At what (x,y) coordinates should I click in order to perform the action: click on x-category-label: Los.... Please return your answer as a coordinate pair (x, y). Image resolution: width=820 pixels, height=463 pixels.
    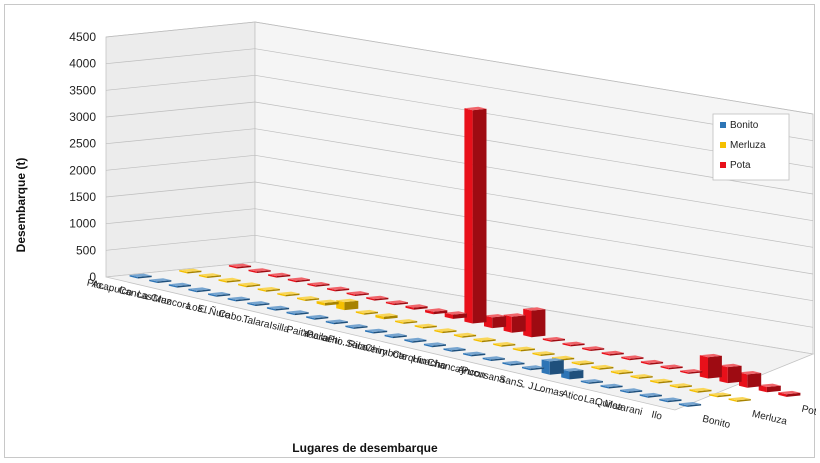
    Looking at the image, I should click on (198, 309).